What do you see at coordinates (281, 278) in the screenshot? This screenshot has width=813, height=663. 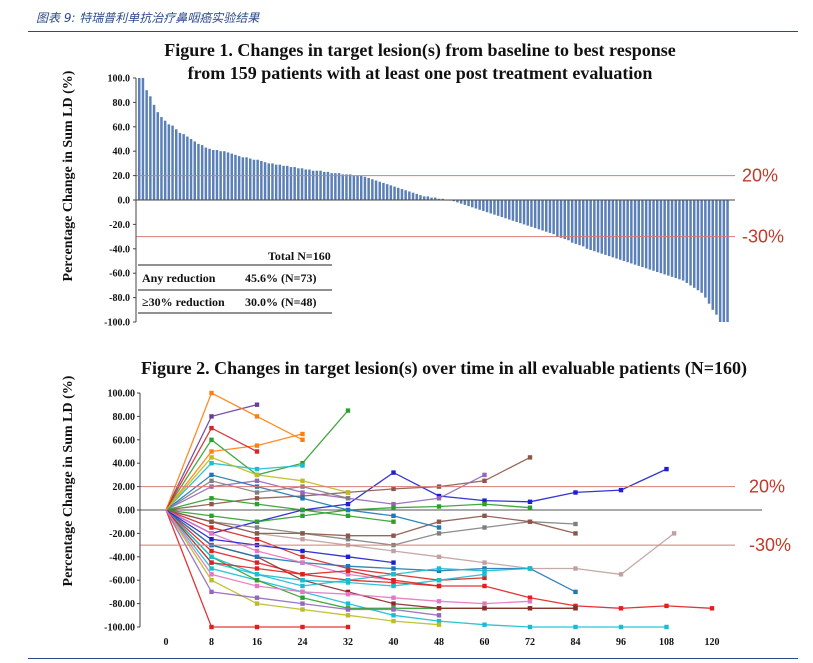 I see `stats-row-value: 45.6% (N=73)` at bounding box center [281, 278].